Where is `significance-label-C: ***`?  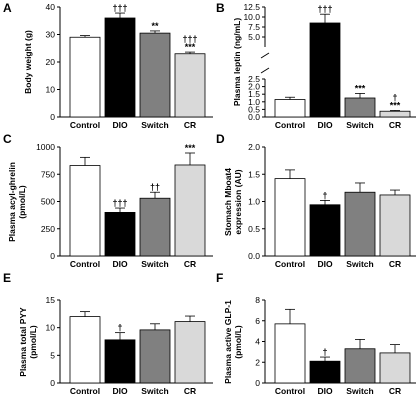 significance-label-C: *** is located at coordinates (190, 148).